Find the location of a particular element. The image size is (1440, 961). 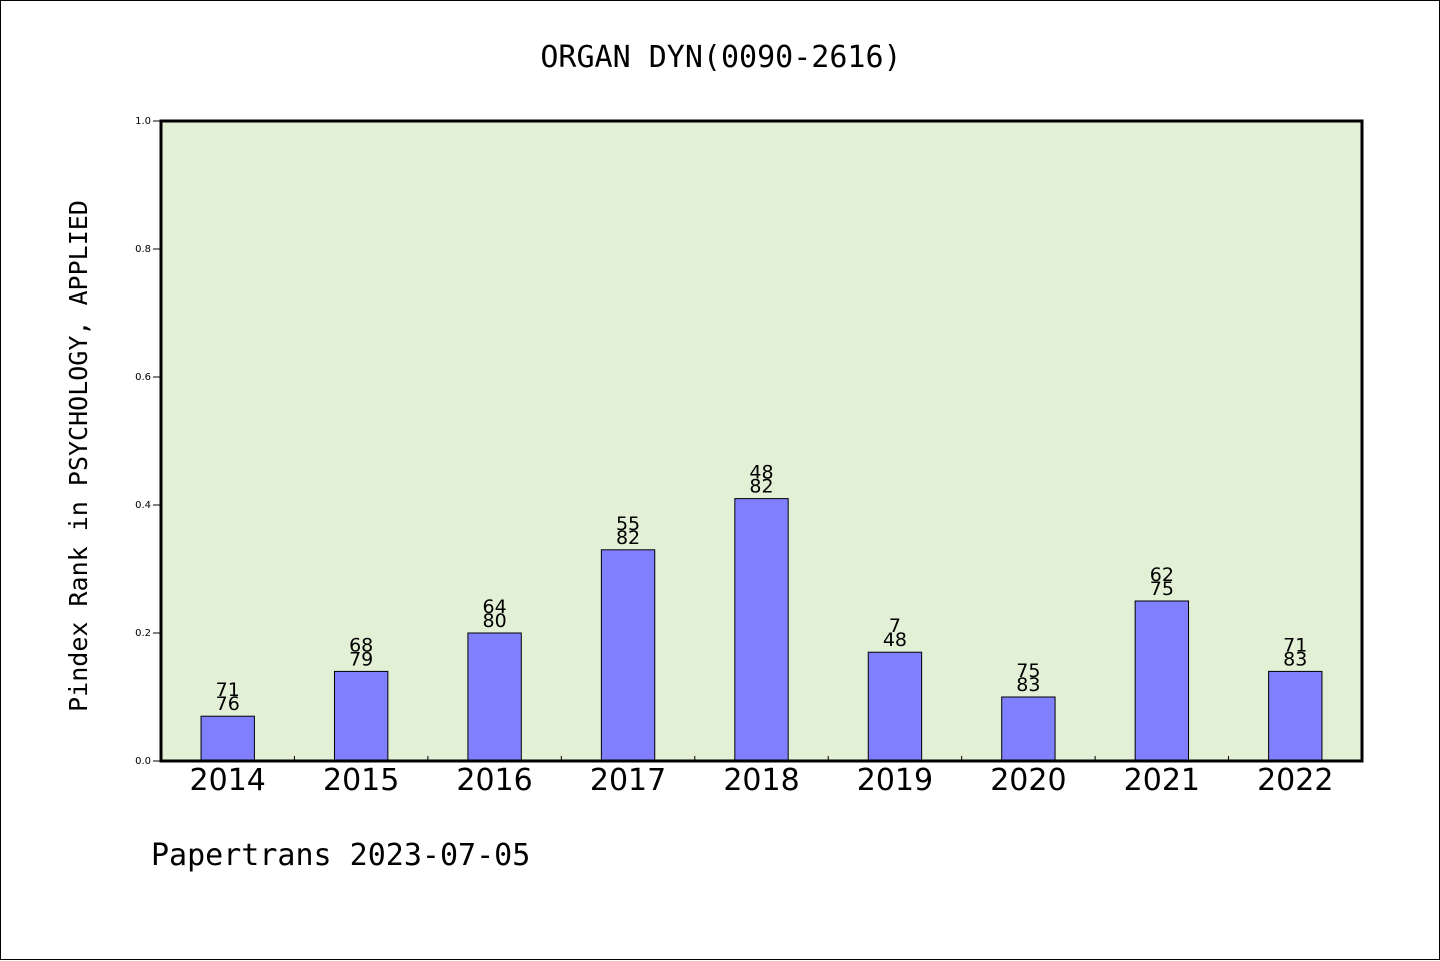

y-tick-label-0.8: 0.8 is located at coordinates (143, 249).